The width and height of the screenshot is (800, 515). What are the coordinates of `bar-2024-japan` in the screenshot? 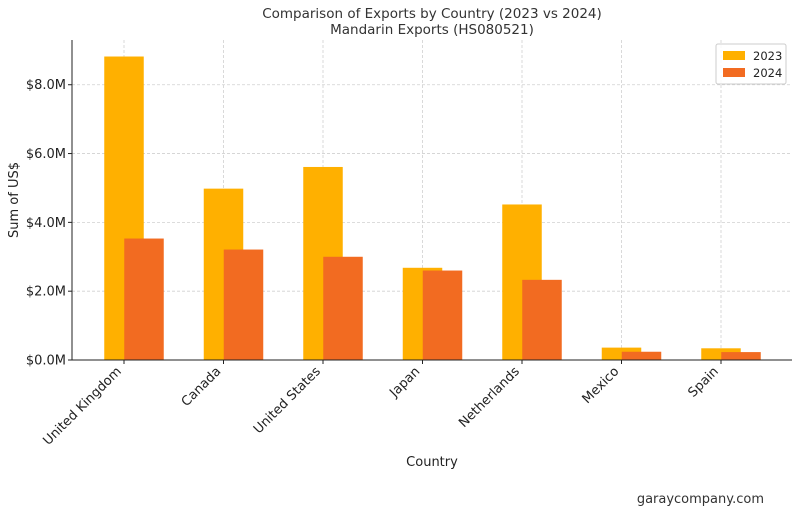 It's located at (442, 315).